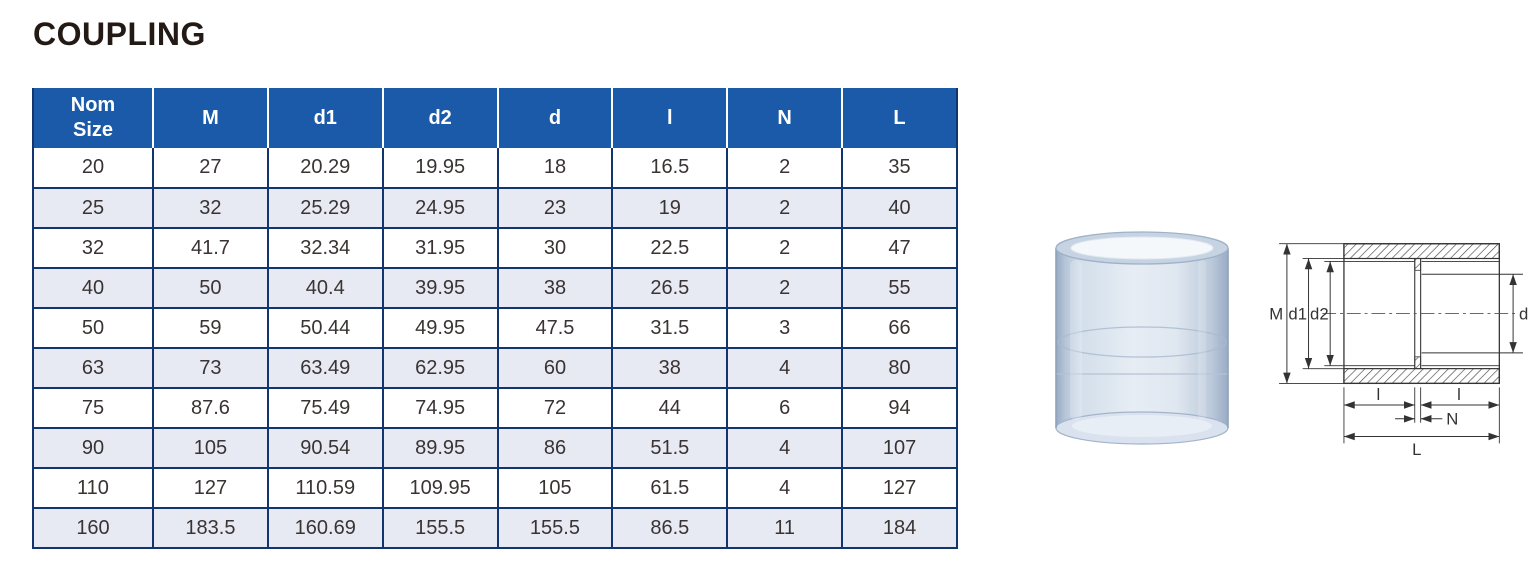  What do you see at coordinates (93, 487) in the screenshot?
I see `table-cell: 110` at bounding box center [93, 487].